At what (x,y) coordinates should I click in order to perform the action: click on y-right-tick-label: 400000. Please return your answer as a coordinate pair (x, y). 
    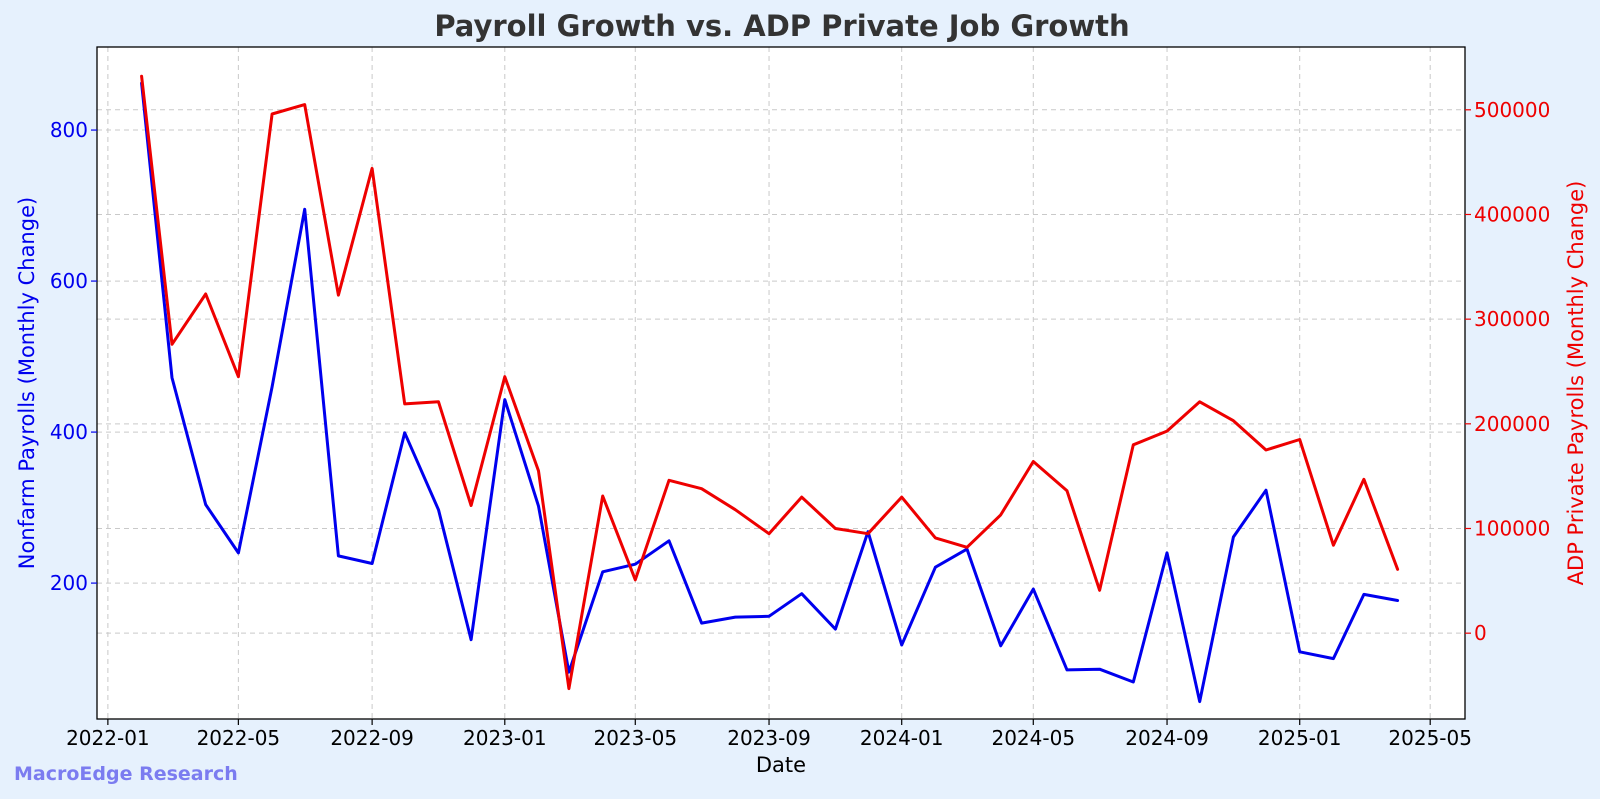
    Looking at the image, I should click on (1512, 214).